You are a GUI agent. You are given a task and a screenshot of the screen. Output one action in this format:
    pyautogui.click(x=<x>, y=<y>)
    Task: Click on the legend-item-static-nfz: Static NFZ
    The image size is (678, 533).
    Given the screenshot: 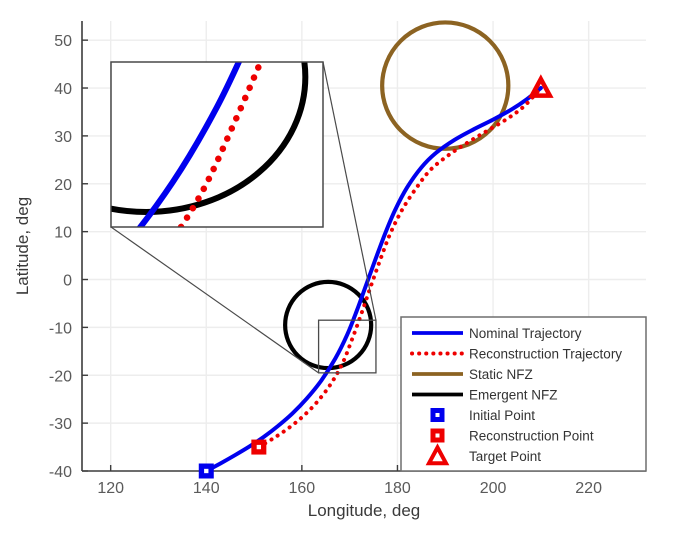 What is the action you would take?
    pyautogui.click(x=472, y=374)
    